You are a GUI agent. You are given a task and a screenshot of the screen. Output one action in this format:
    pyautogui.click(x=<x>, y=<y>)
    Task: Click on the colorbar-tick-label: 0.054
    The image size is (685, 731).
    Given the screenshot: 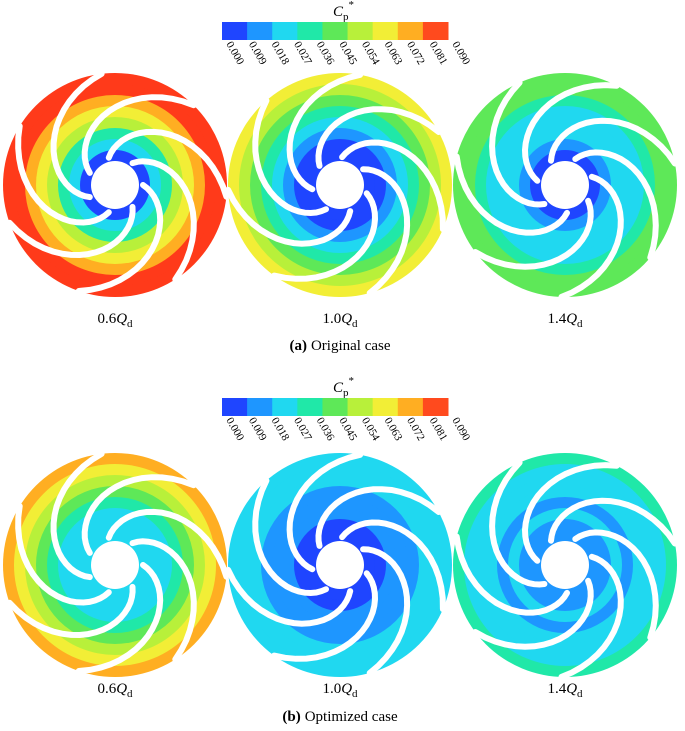 What is the action you would take?
    pyautogui.click(x=370, y=430)
    